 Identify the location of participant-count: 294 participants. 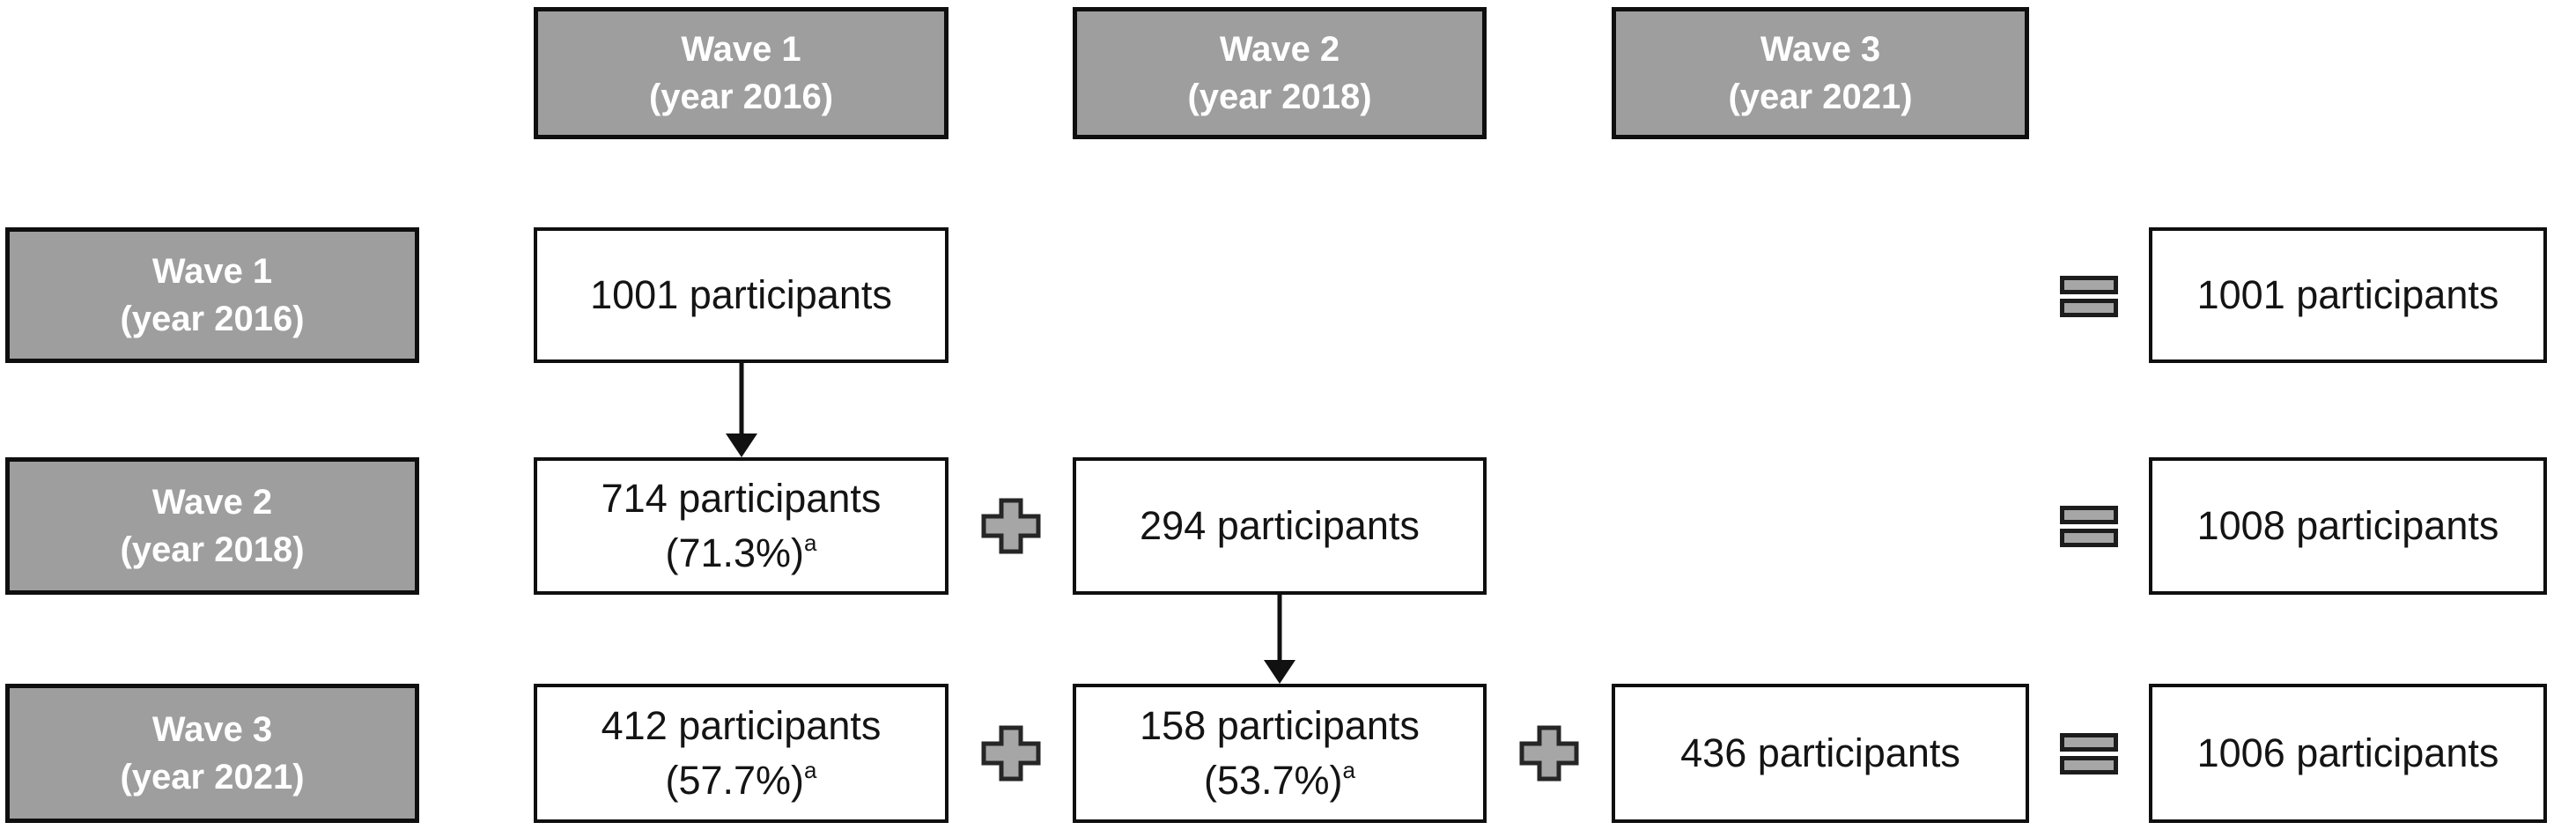
(1280, 525).